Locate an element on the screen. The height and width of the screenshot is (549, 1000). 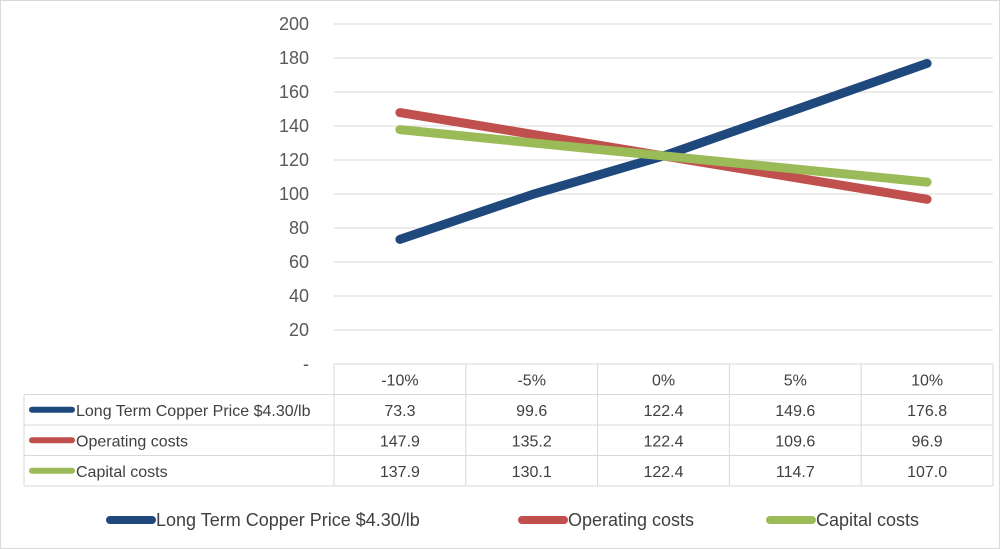
y-tick-label: 60 is located at coordinates (299, 262).